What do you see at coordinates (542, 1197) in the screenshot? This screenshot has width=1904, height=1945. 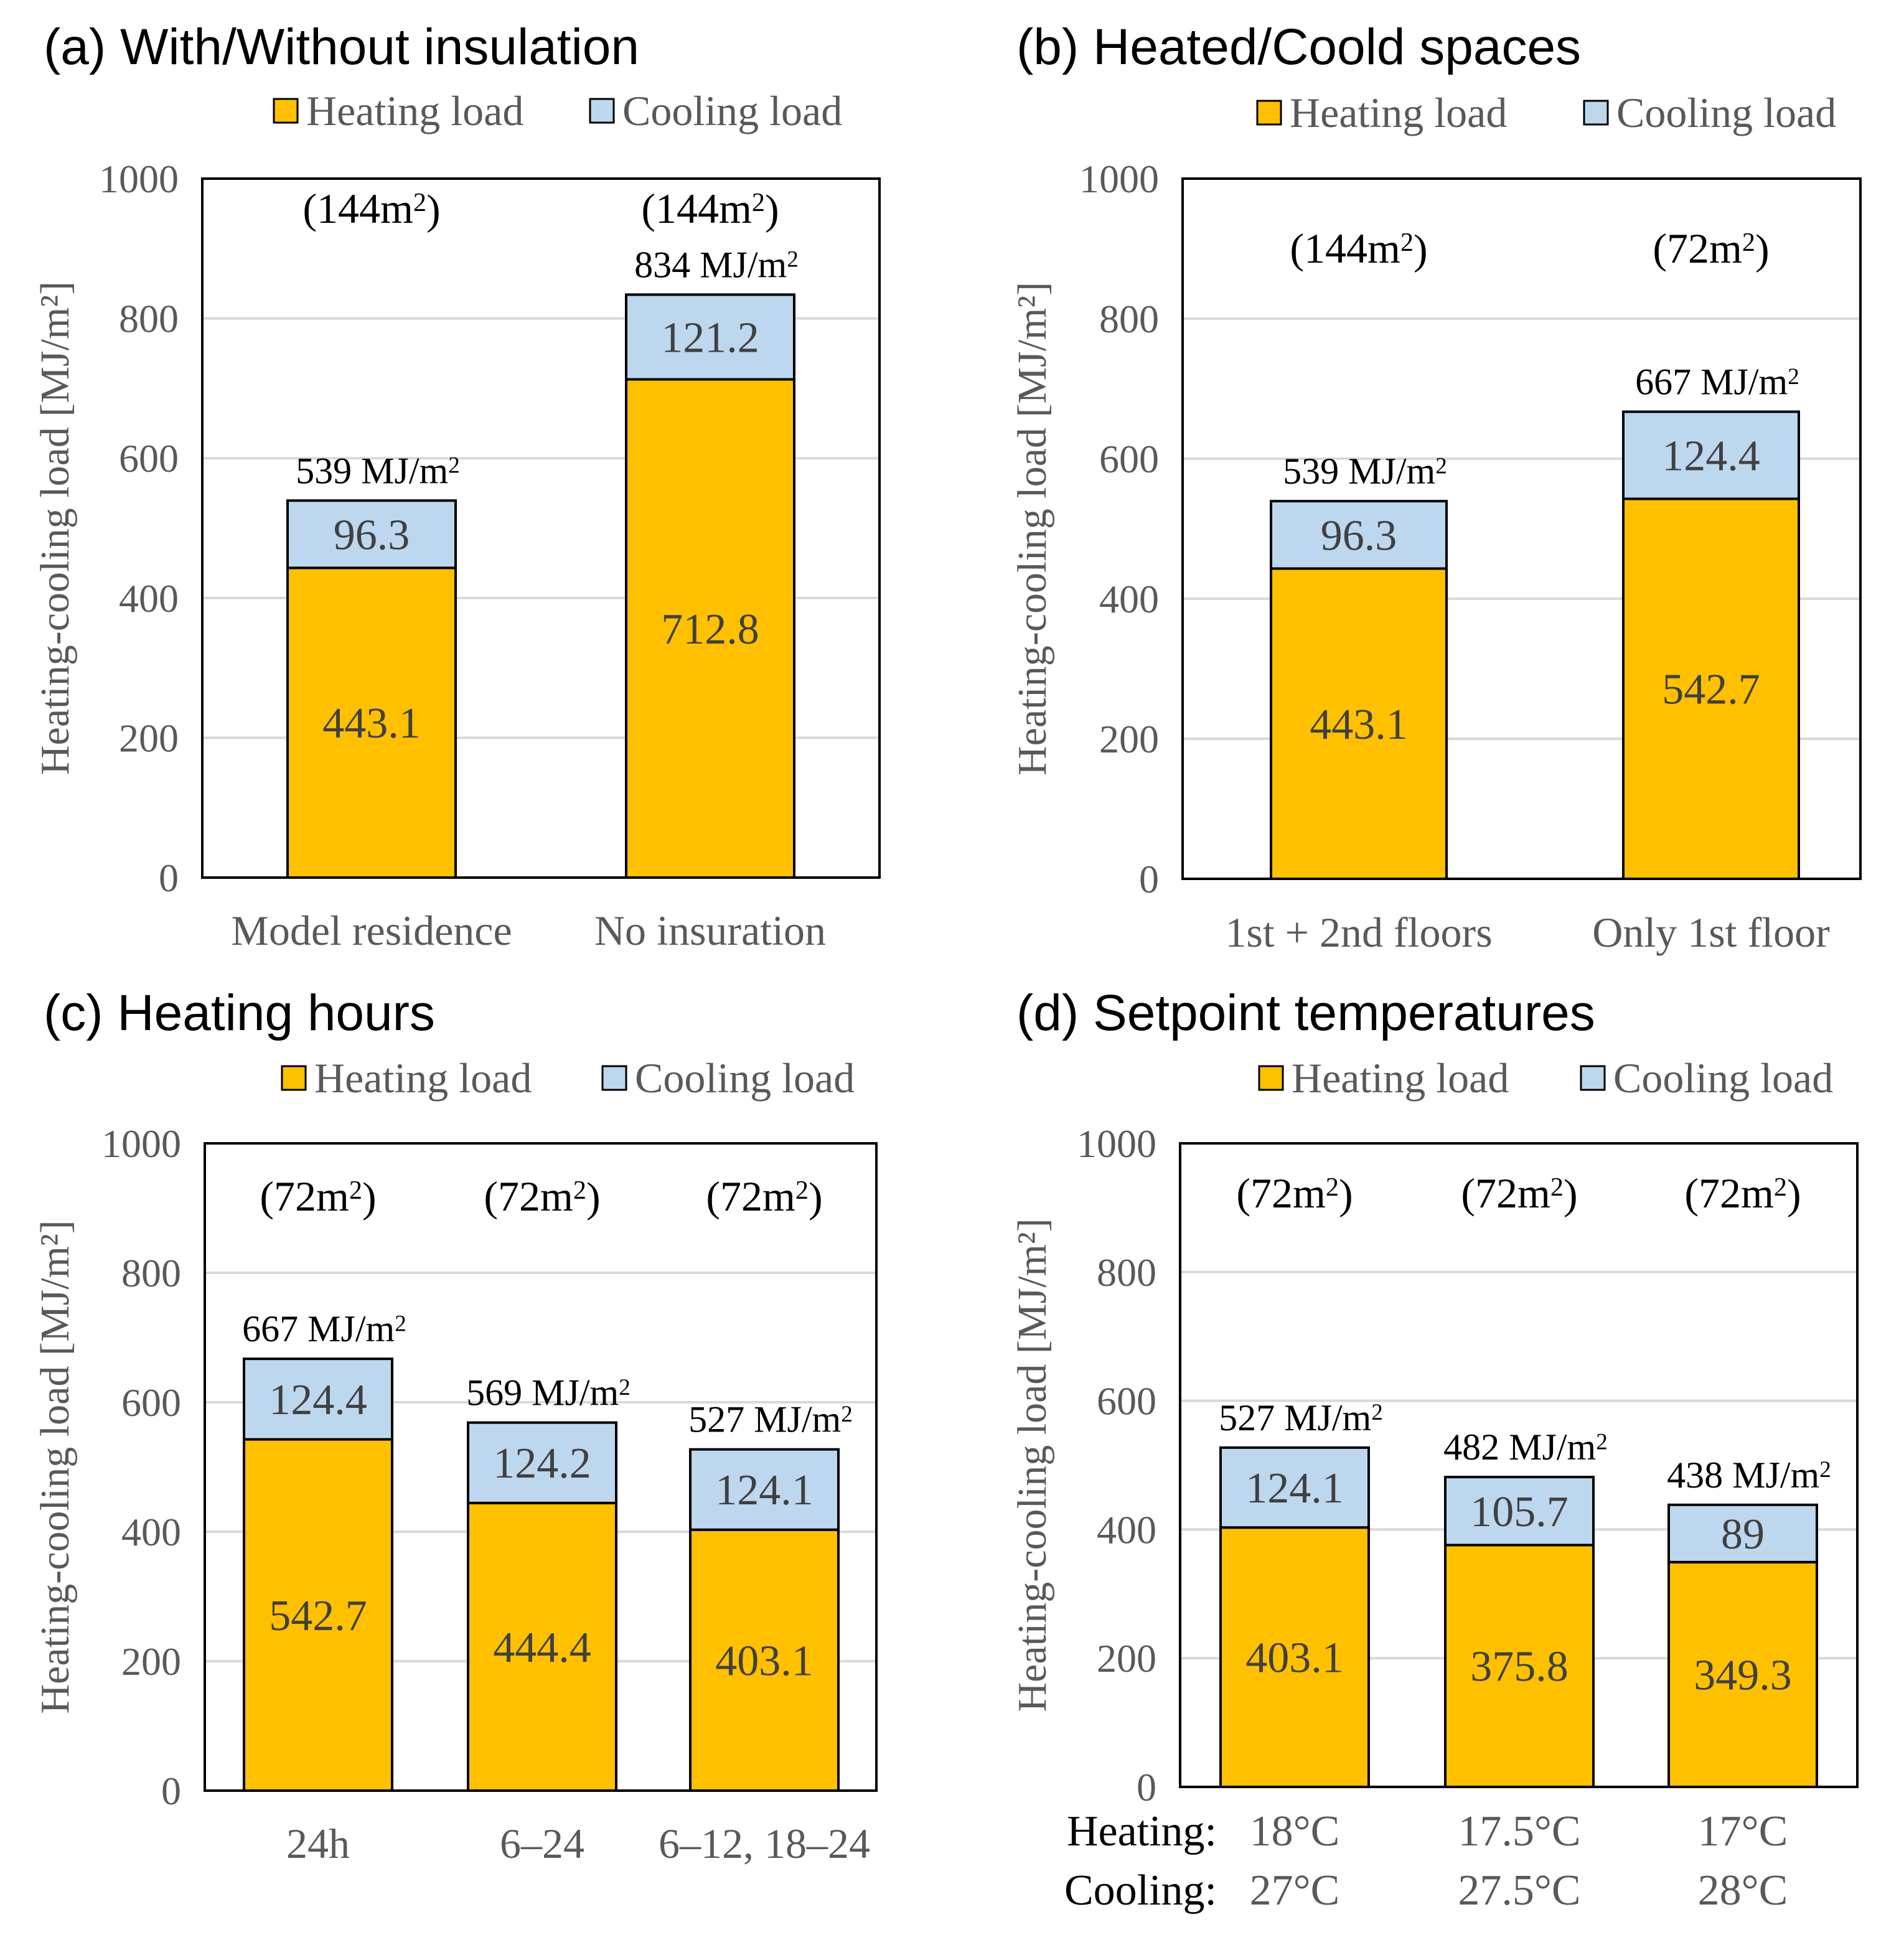 I see `panel-c-area-label: (72m2)` at bounding box center [542, 1197].